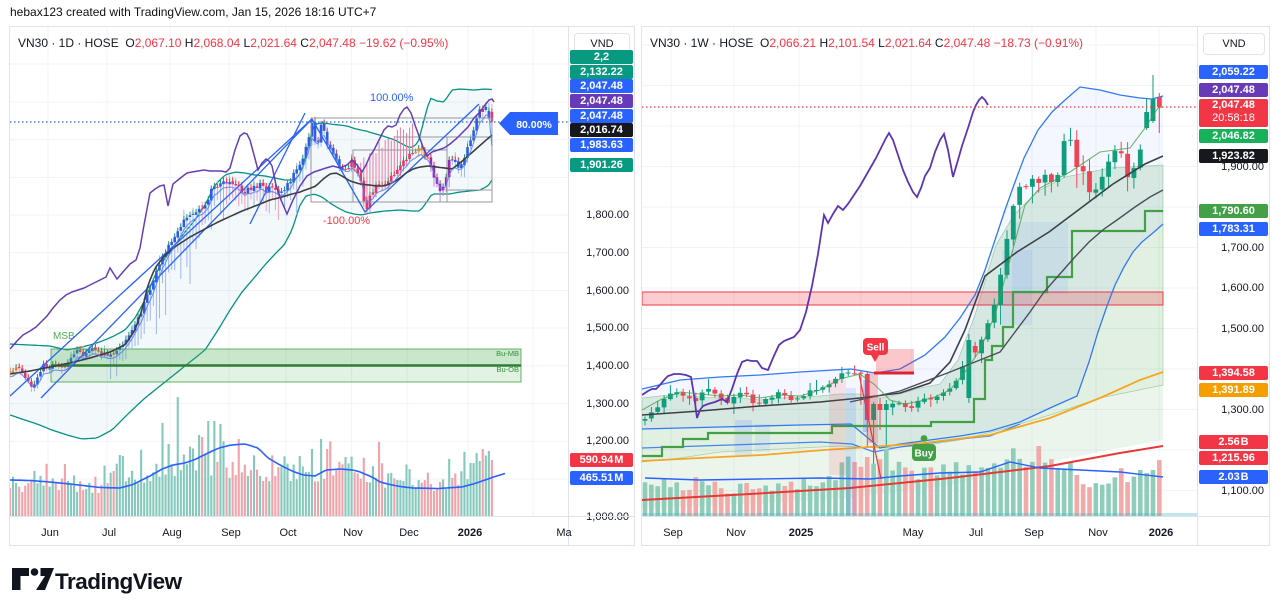 This screenshot has width=1276, height=608. What do you see at coordinates (507, 353) in the screenshot?
I see `svg-text: Bu-MB` at bounding box center [507, 353].